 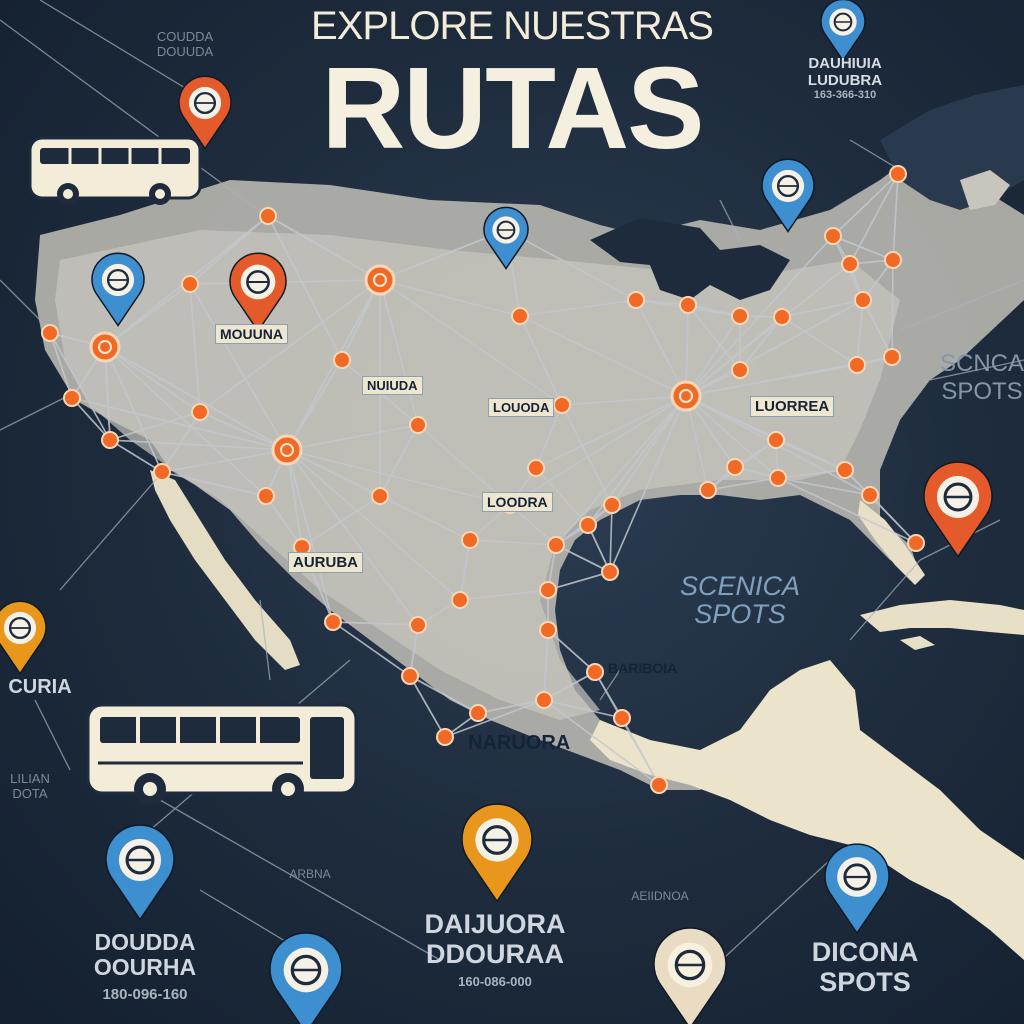 What do you see at coordinates (857, 889) in the screenshot?
I see `pin-blue-bottom-right` at bounding box center [857, 889].